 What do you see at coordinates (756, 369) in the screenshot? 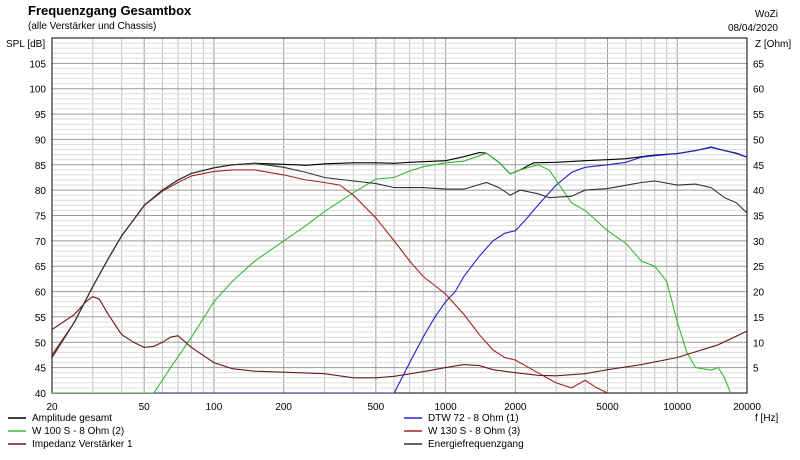
I see `y-tick-label-right: 5` at bounding box center [756, 369].